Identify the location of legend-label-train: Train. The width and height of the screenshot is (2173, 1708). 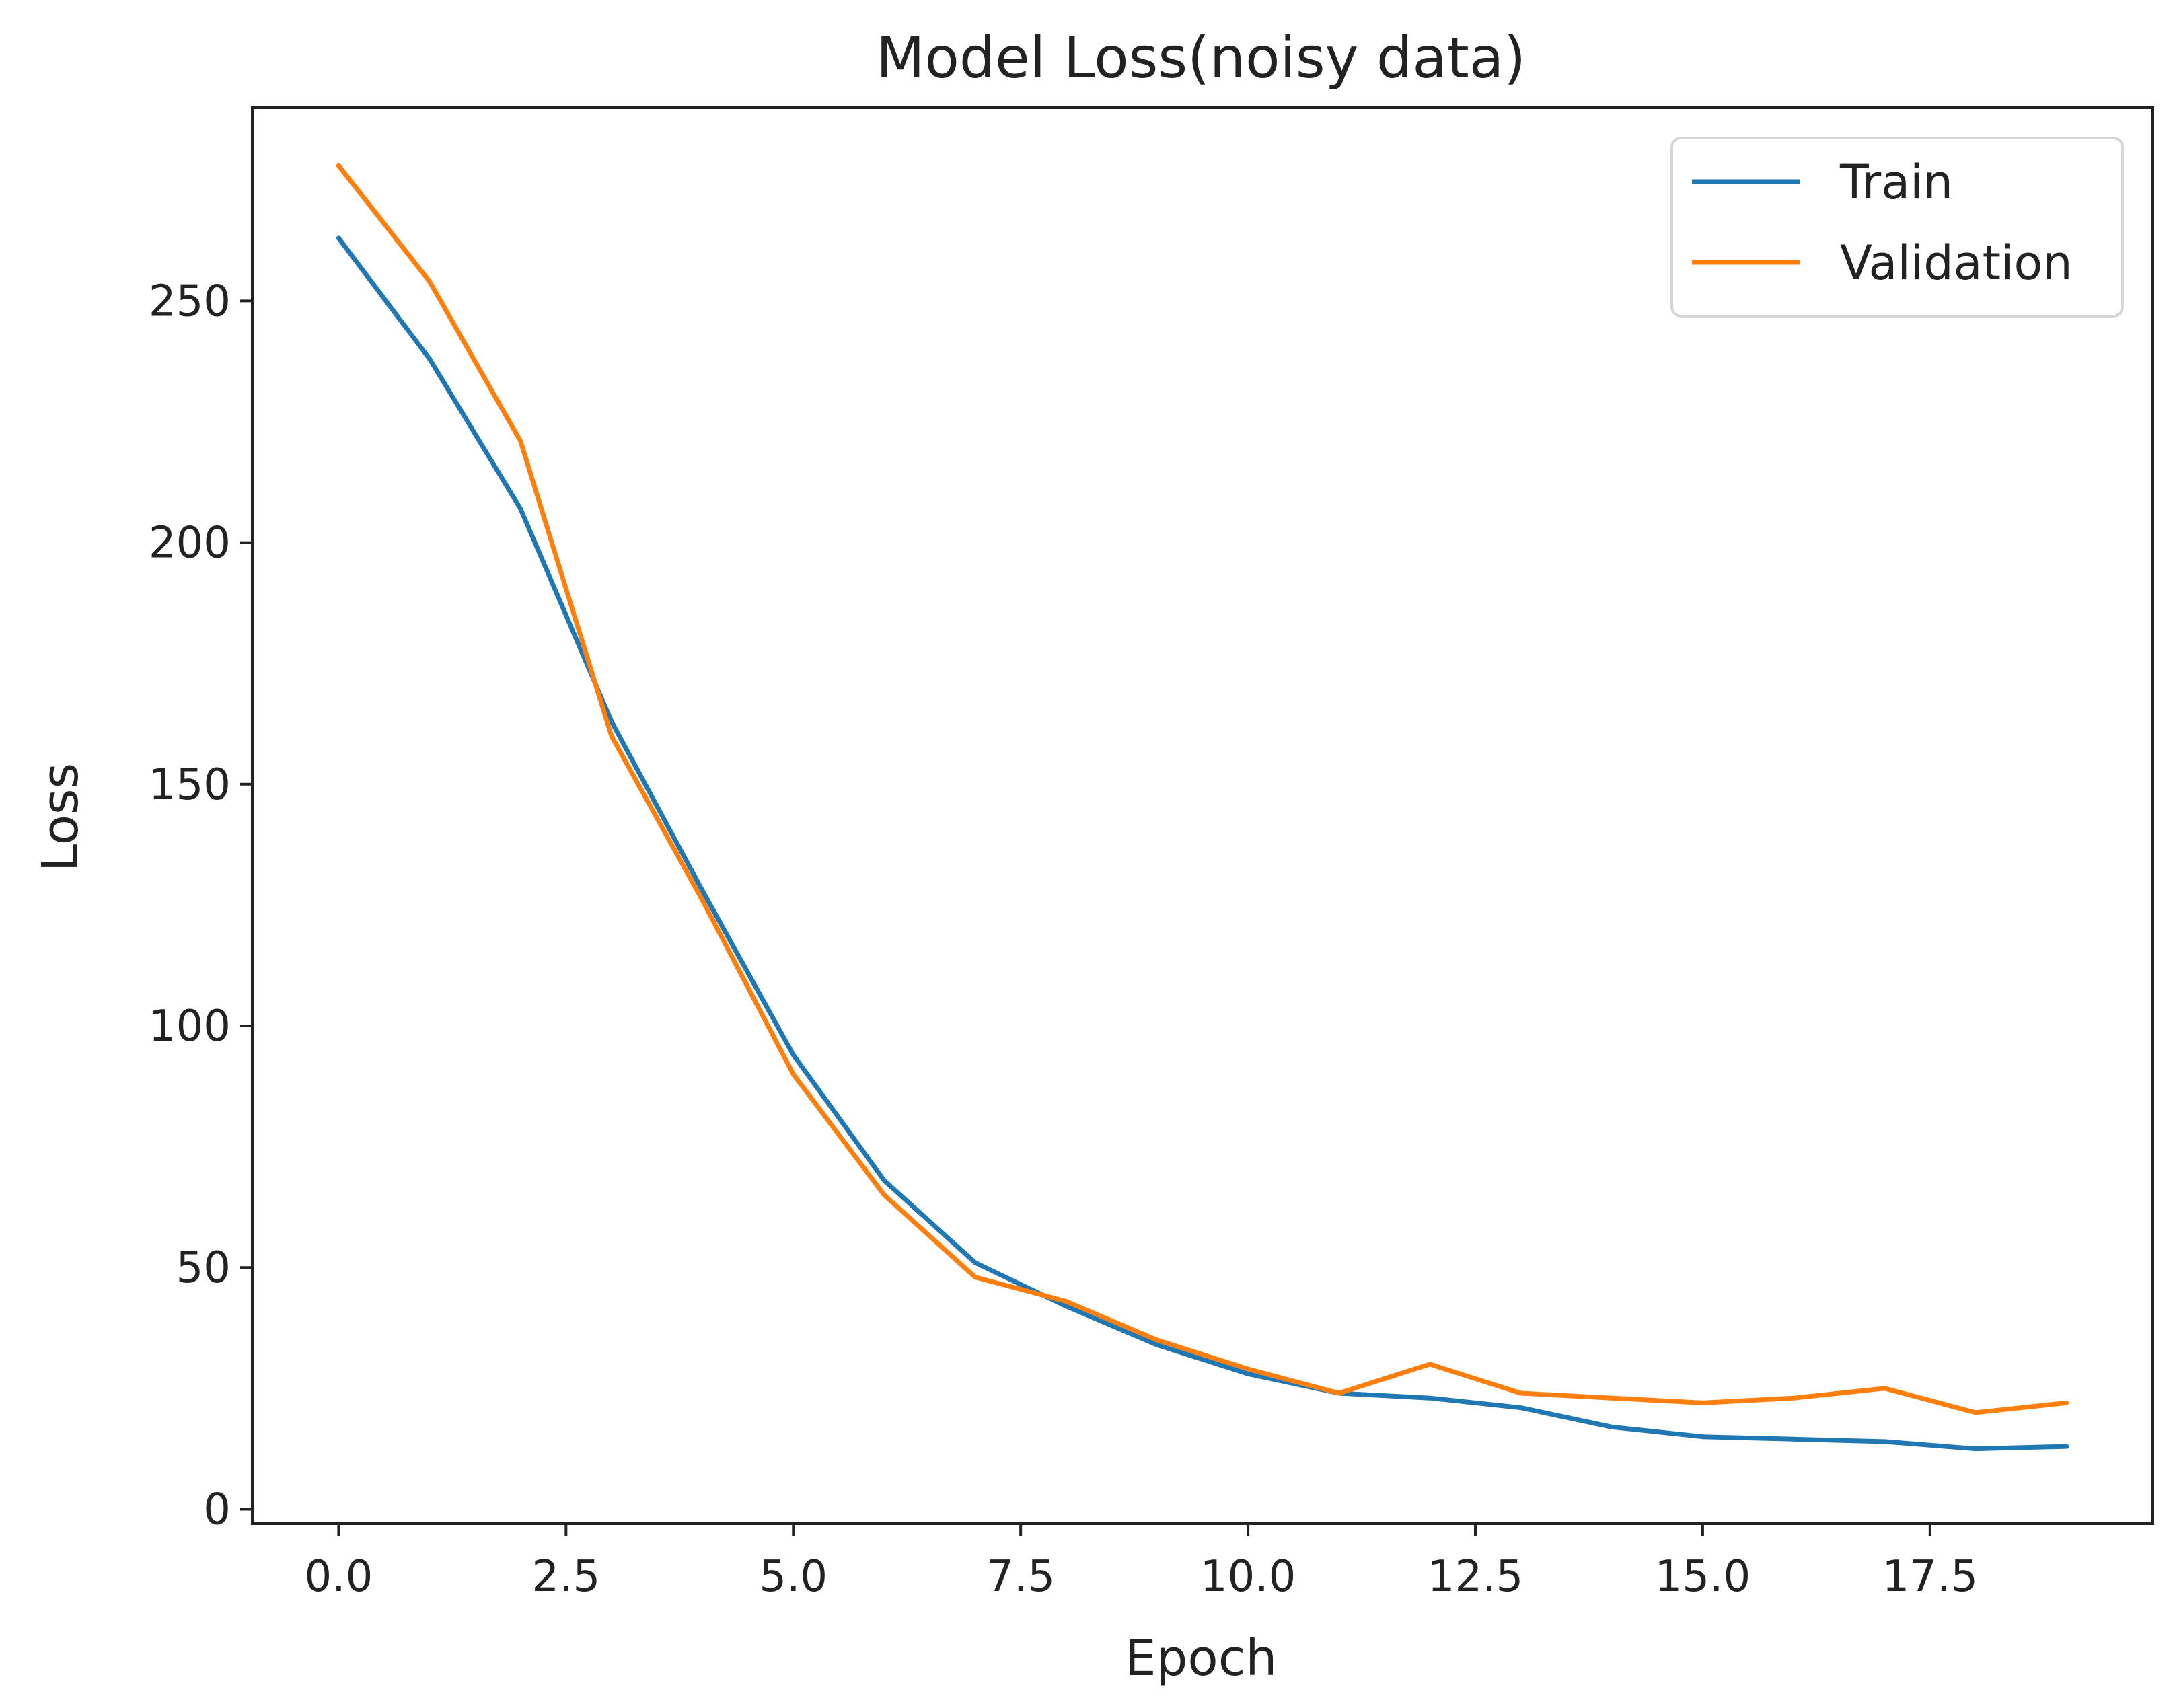
(1896, 182).